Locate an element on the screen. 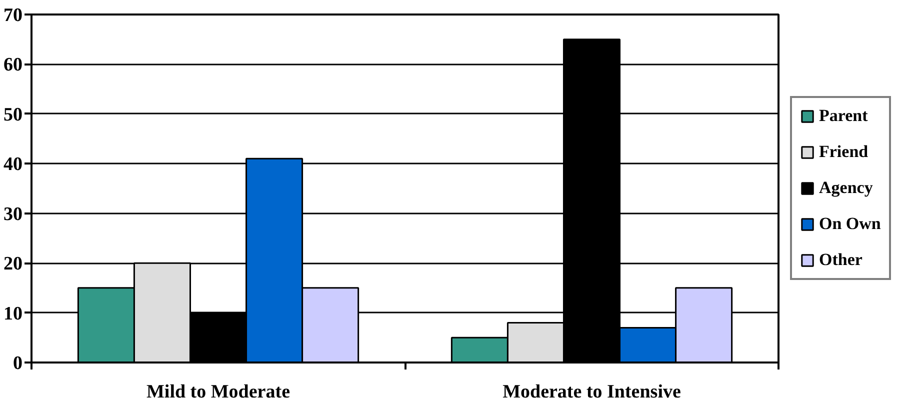 This screenshot has height=405, width=917. y-tick-label: 70 is located at coordinates (13, 15).